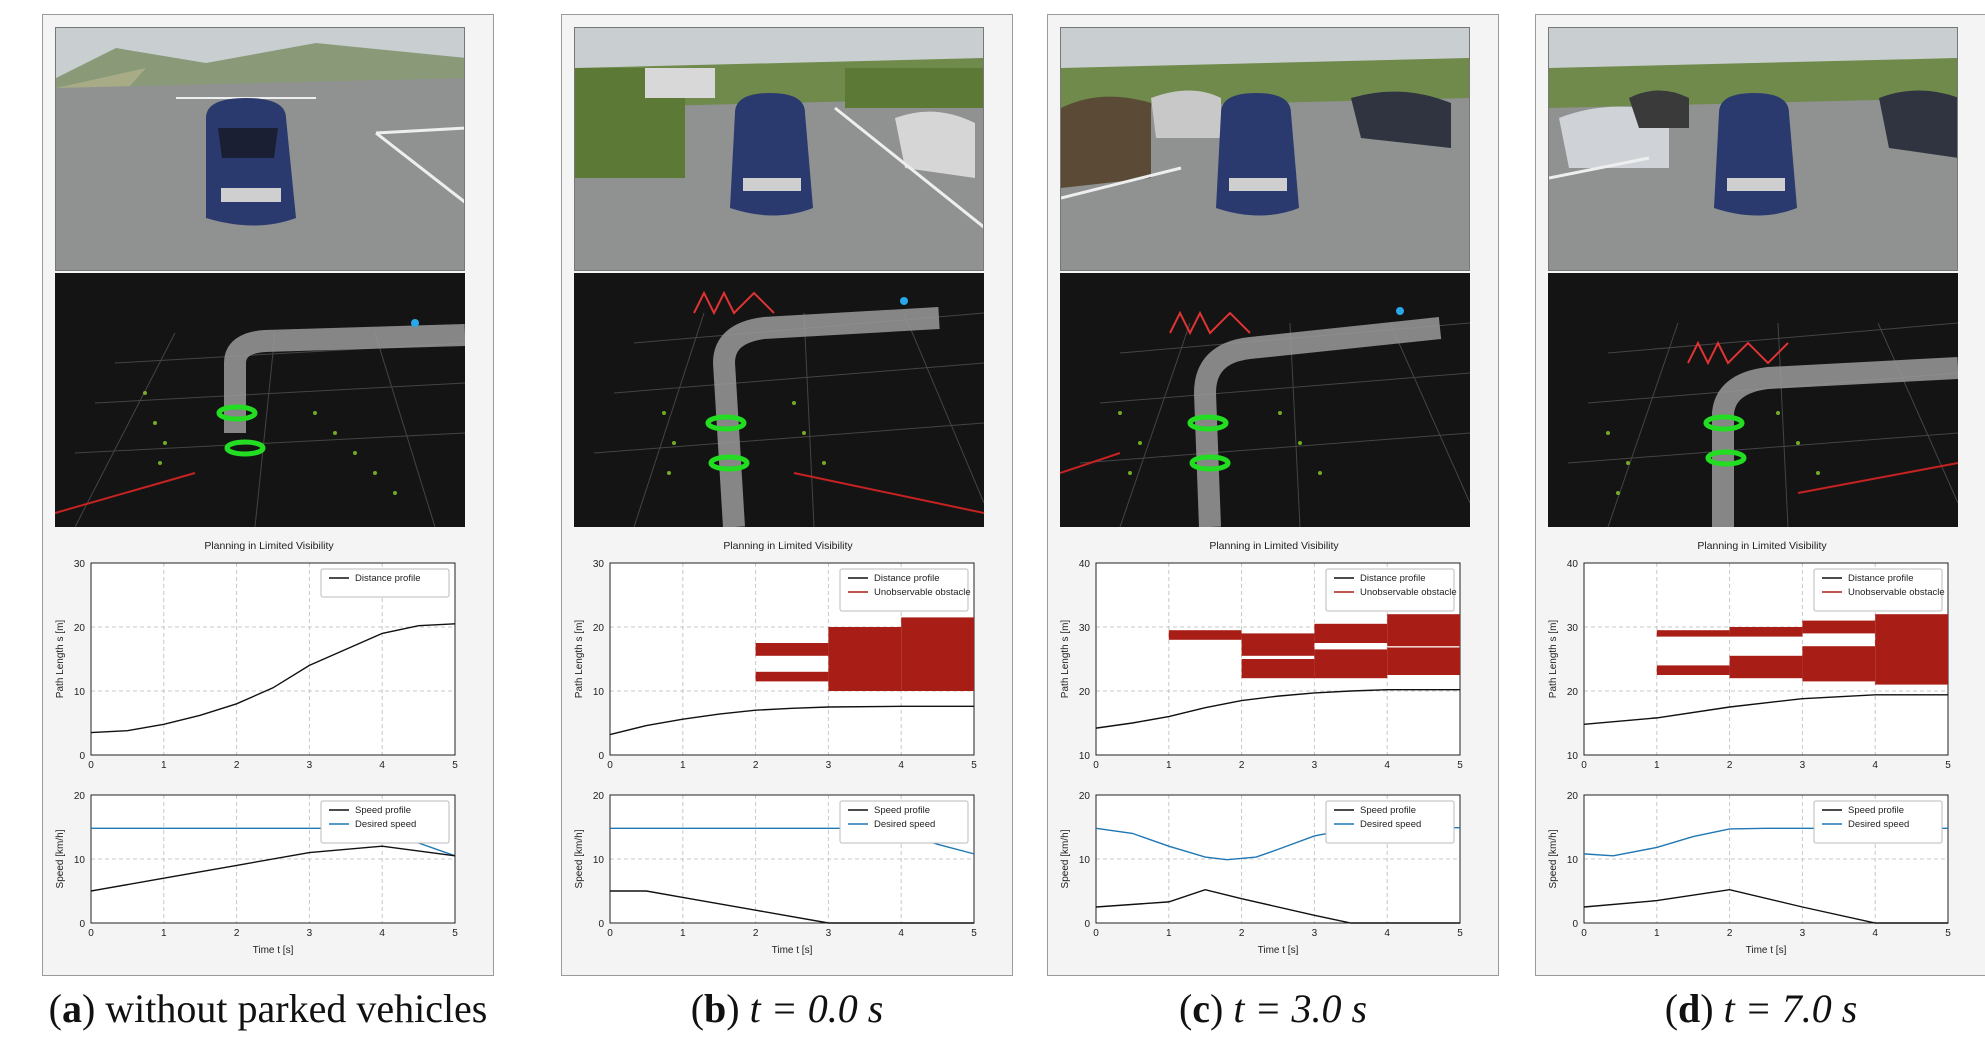 Image resolution: width=1985 pixels, height=1041 pixels. I want to click on desired-speed-line, so click(1765, 842).